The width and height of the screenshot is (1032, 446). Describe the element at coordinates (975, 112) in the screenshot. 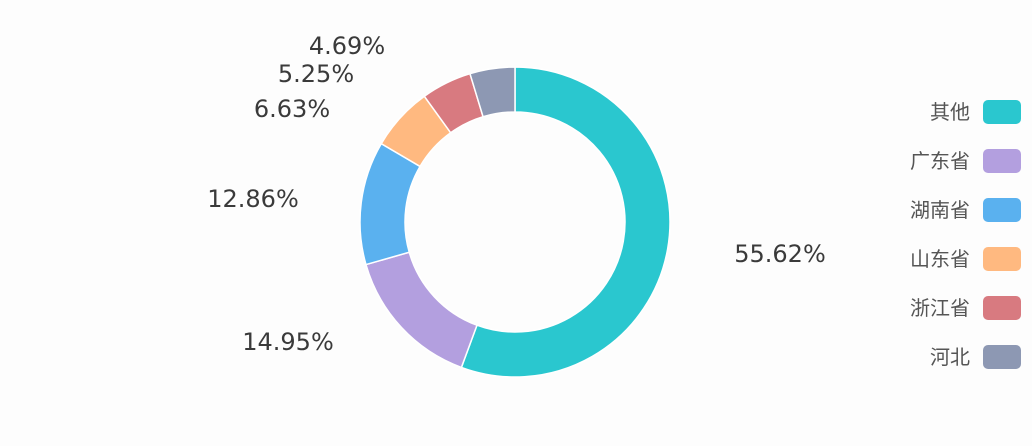

I see `legend-item-0: 其他` at that location.